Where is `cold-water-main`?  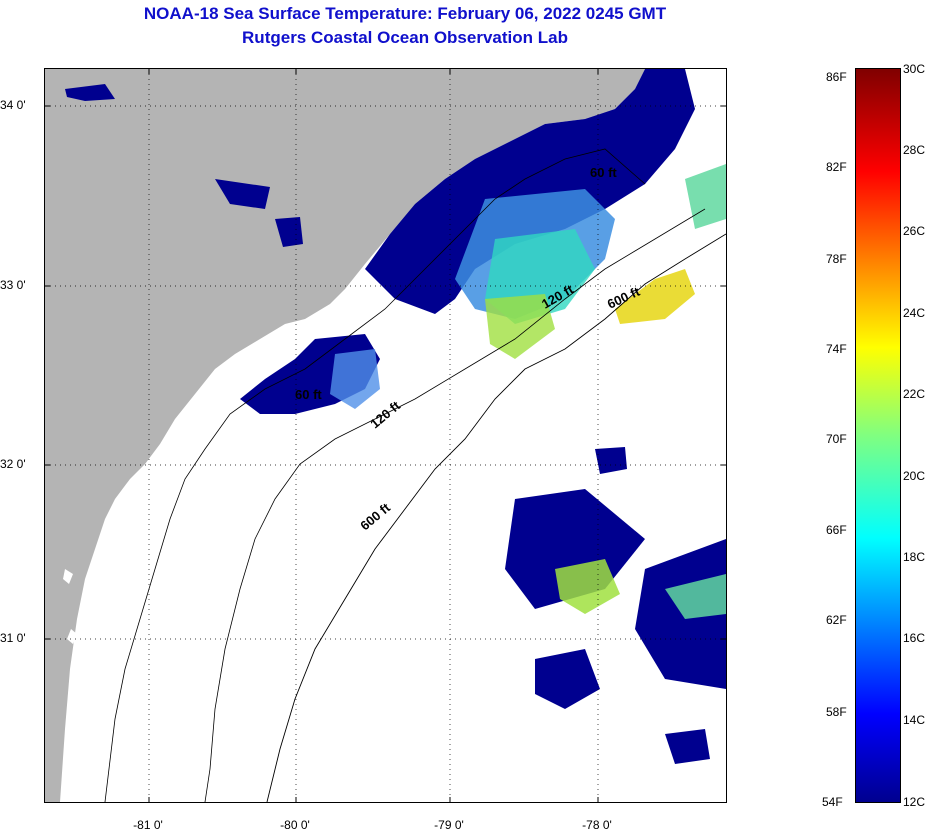 cold-water-main is located at coordinates (530, 191).